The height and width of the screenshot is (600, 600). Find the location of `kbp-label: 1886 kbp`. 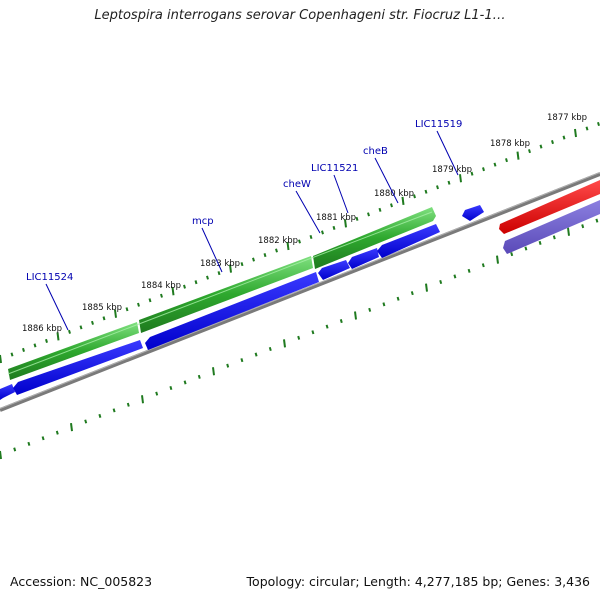

kbp-label: 1886 kbp is located at coordinates (42, 329).